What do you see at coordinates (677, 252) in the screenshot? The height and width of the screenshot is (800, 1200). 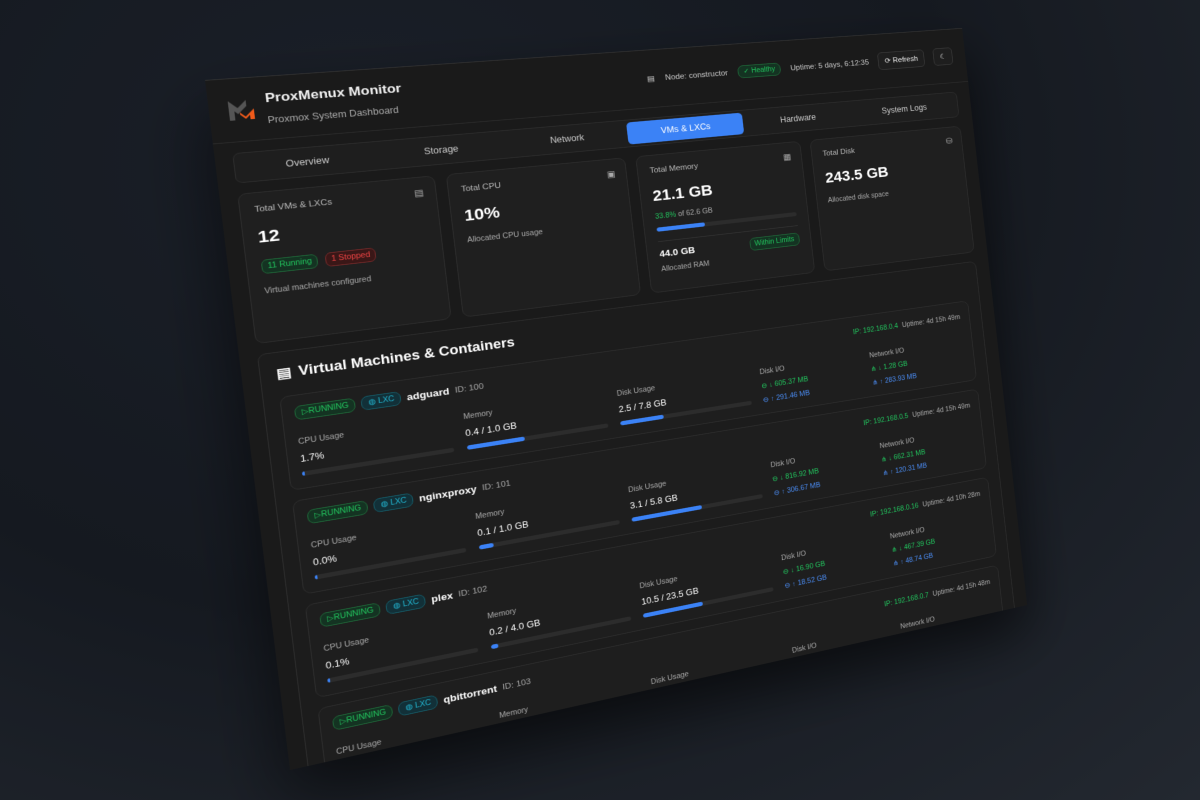 I see `allocated-ram-value: 44.0 GB` at bounding box center [677, 252].